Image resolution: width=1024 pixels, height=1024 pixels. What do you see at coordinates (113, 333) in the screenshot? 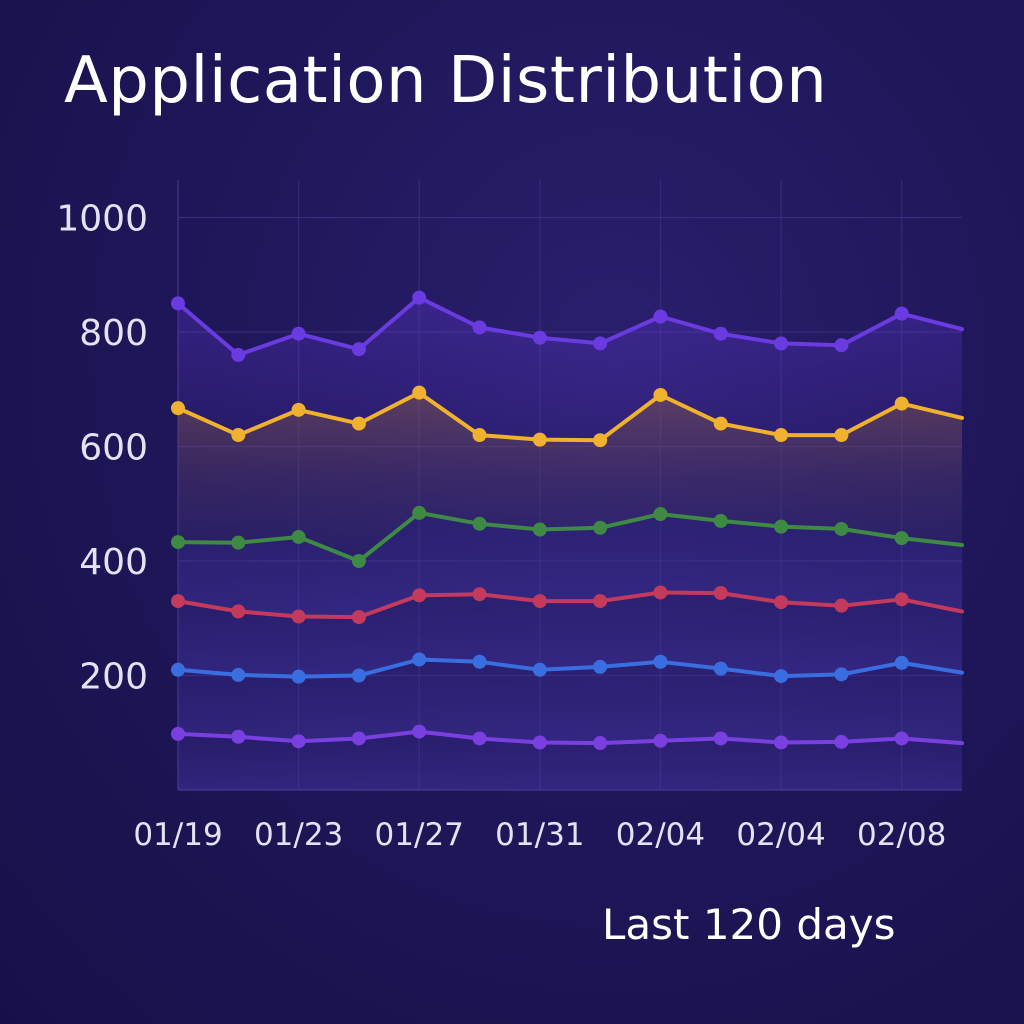
I see `y-tick-label-3: 800` at bounding box center [113, 333].